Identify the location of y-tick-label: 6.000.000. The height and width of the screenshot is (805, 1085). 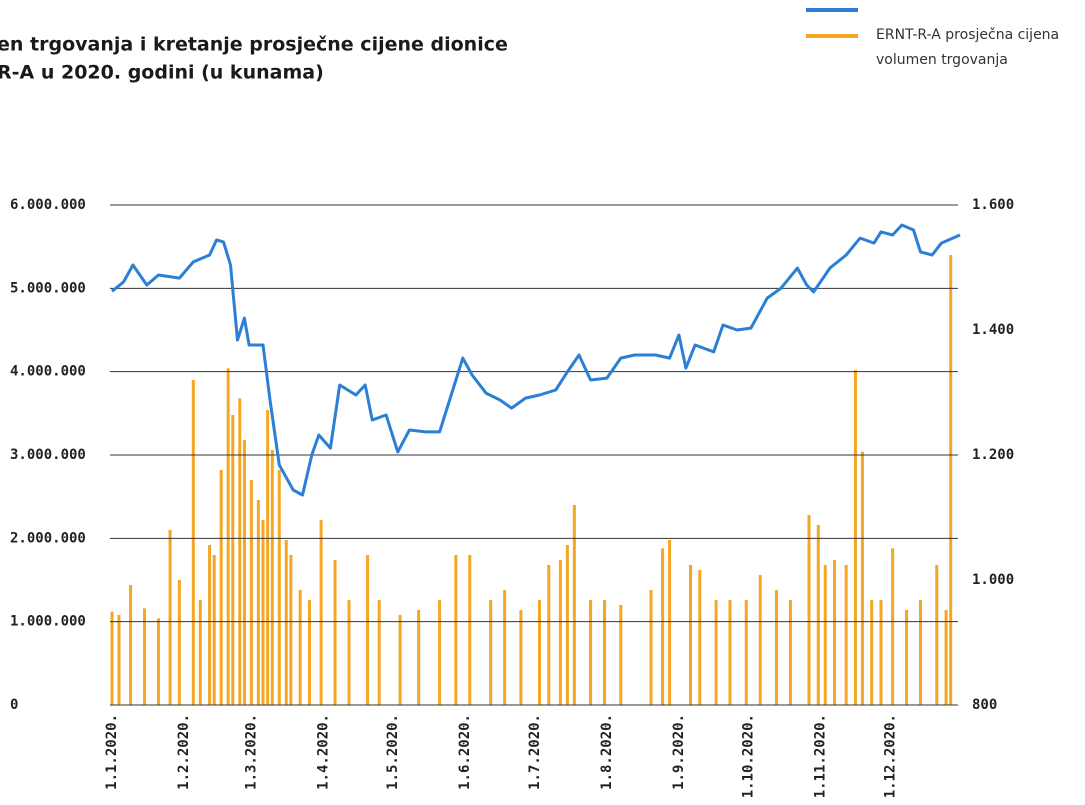
(48, 205).